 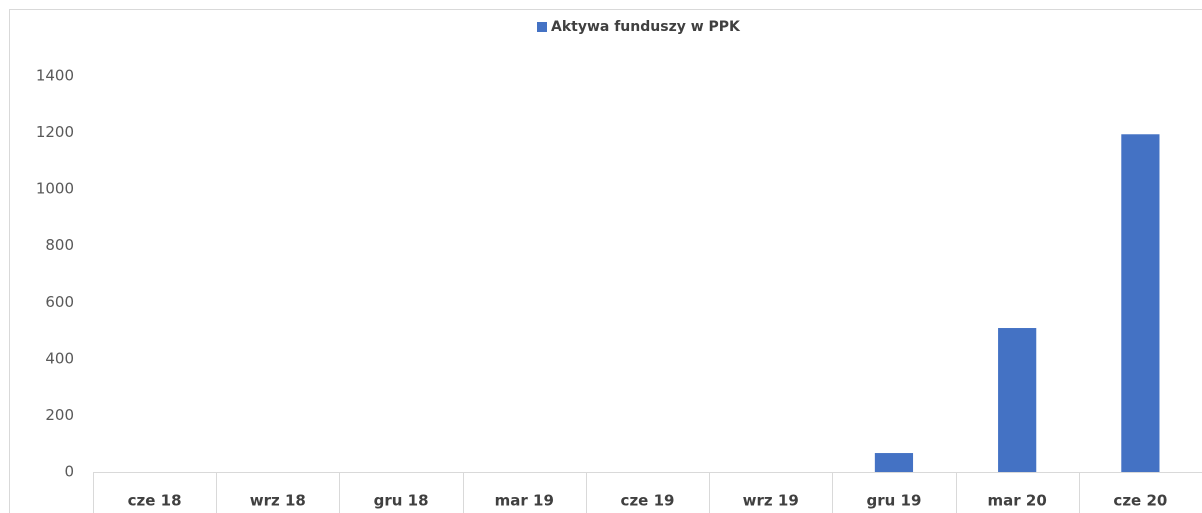 What do you see at coordinates (69, 472) in the screenshot?
I see `y-tick-label: 0` at bounding box center [69, 472].